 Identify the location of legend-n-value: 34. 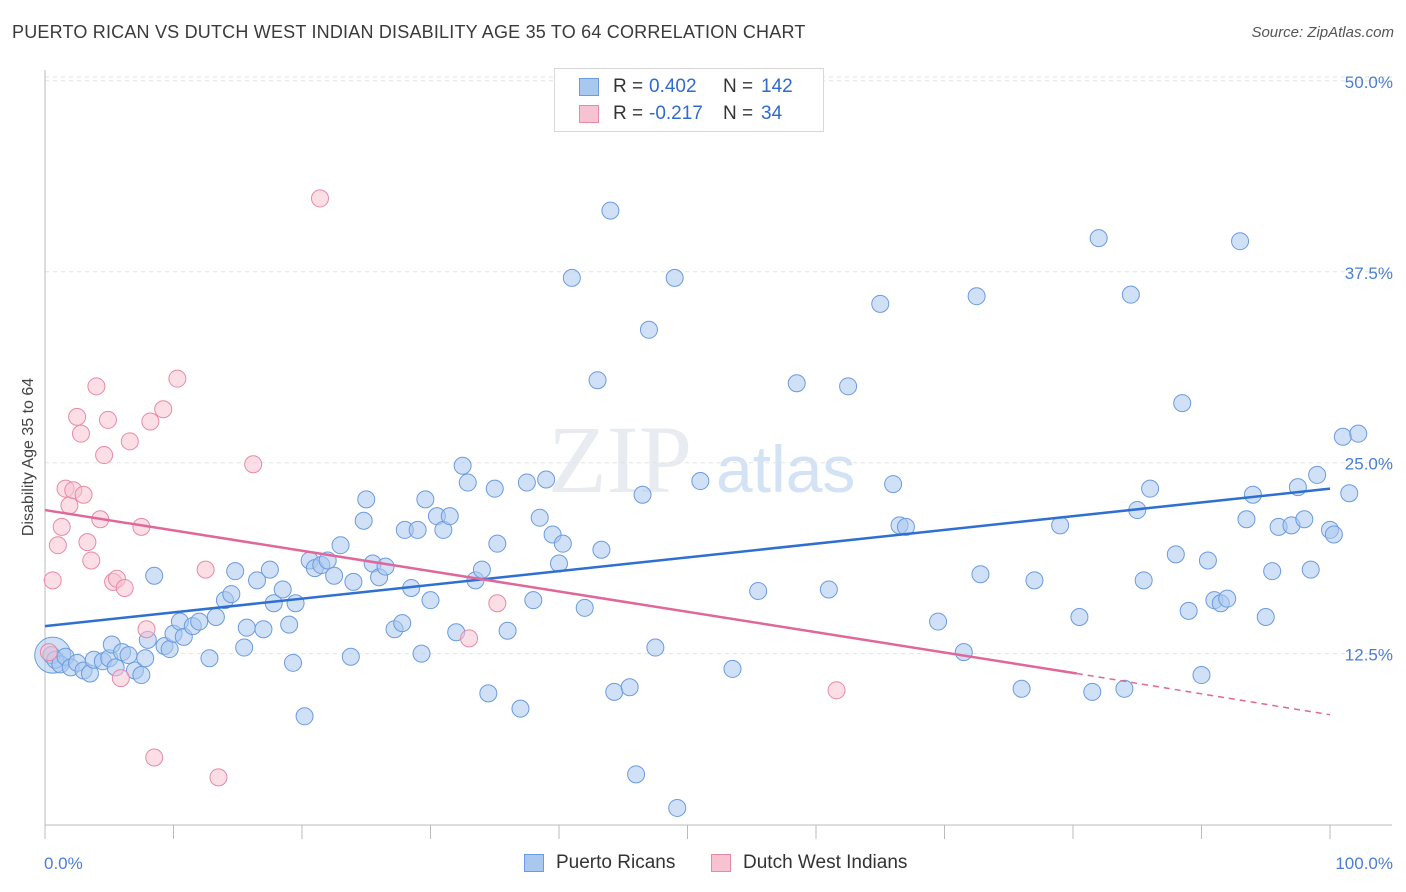
(772, 113).